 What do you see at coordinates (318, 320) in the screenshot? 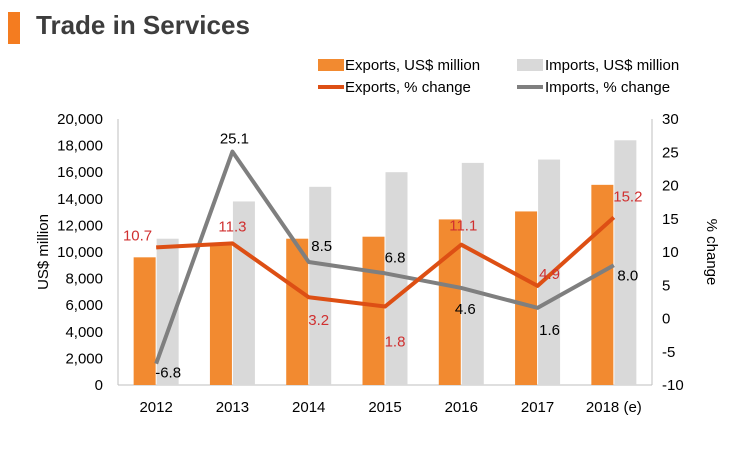
I see `label-exports-pct: 3.2` at bounding box center [318, 320].